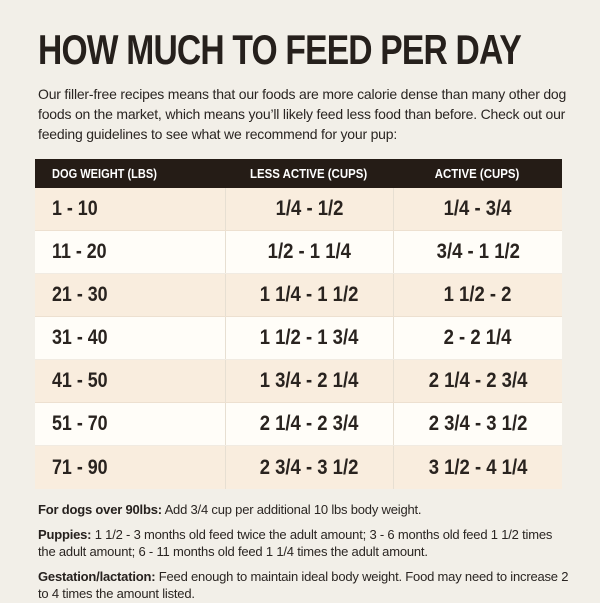  I want to click on table-row: 1 - 10 1/4 - 1/2 1/4 - 3/4, so click(298, 209).